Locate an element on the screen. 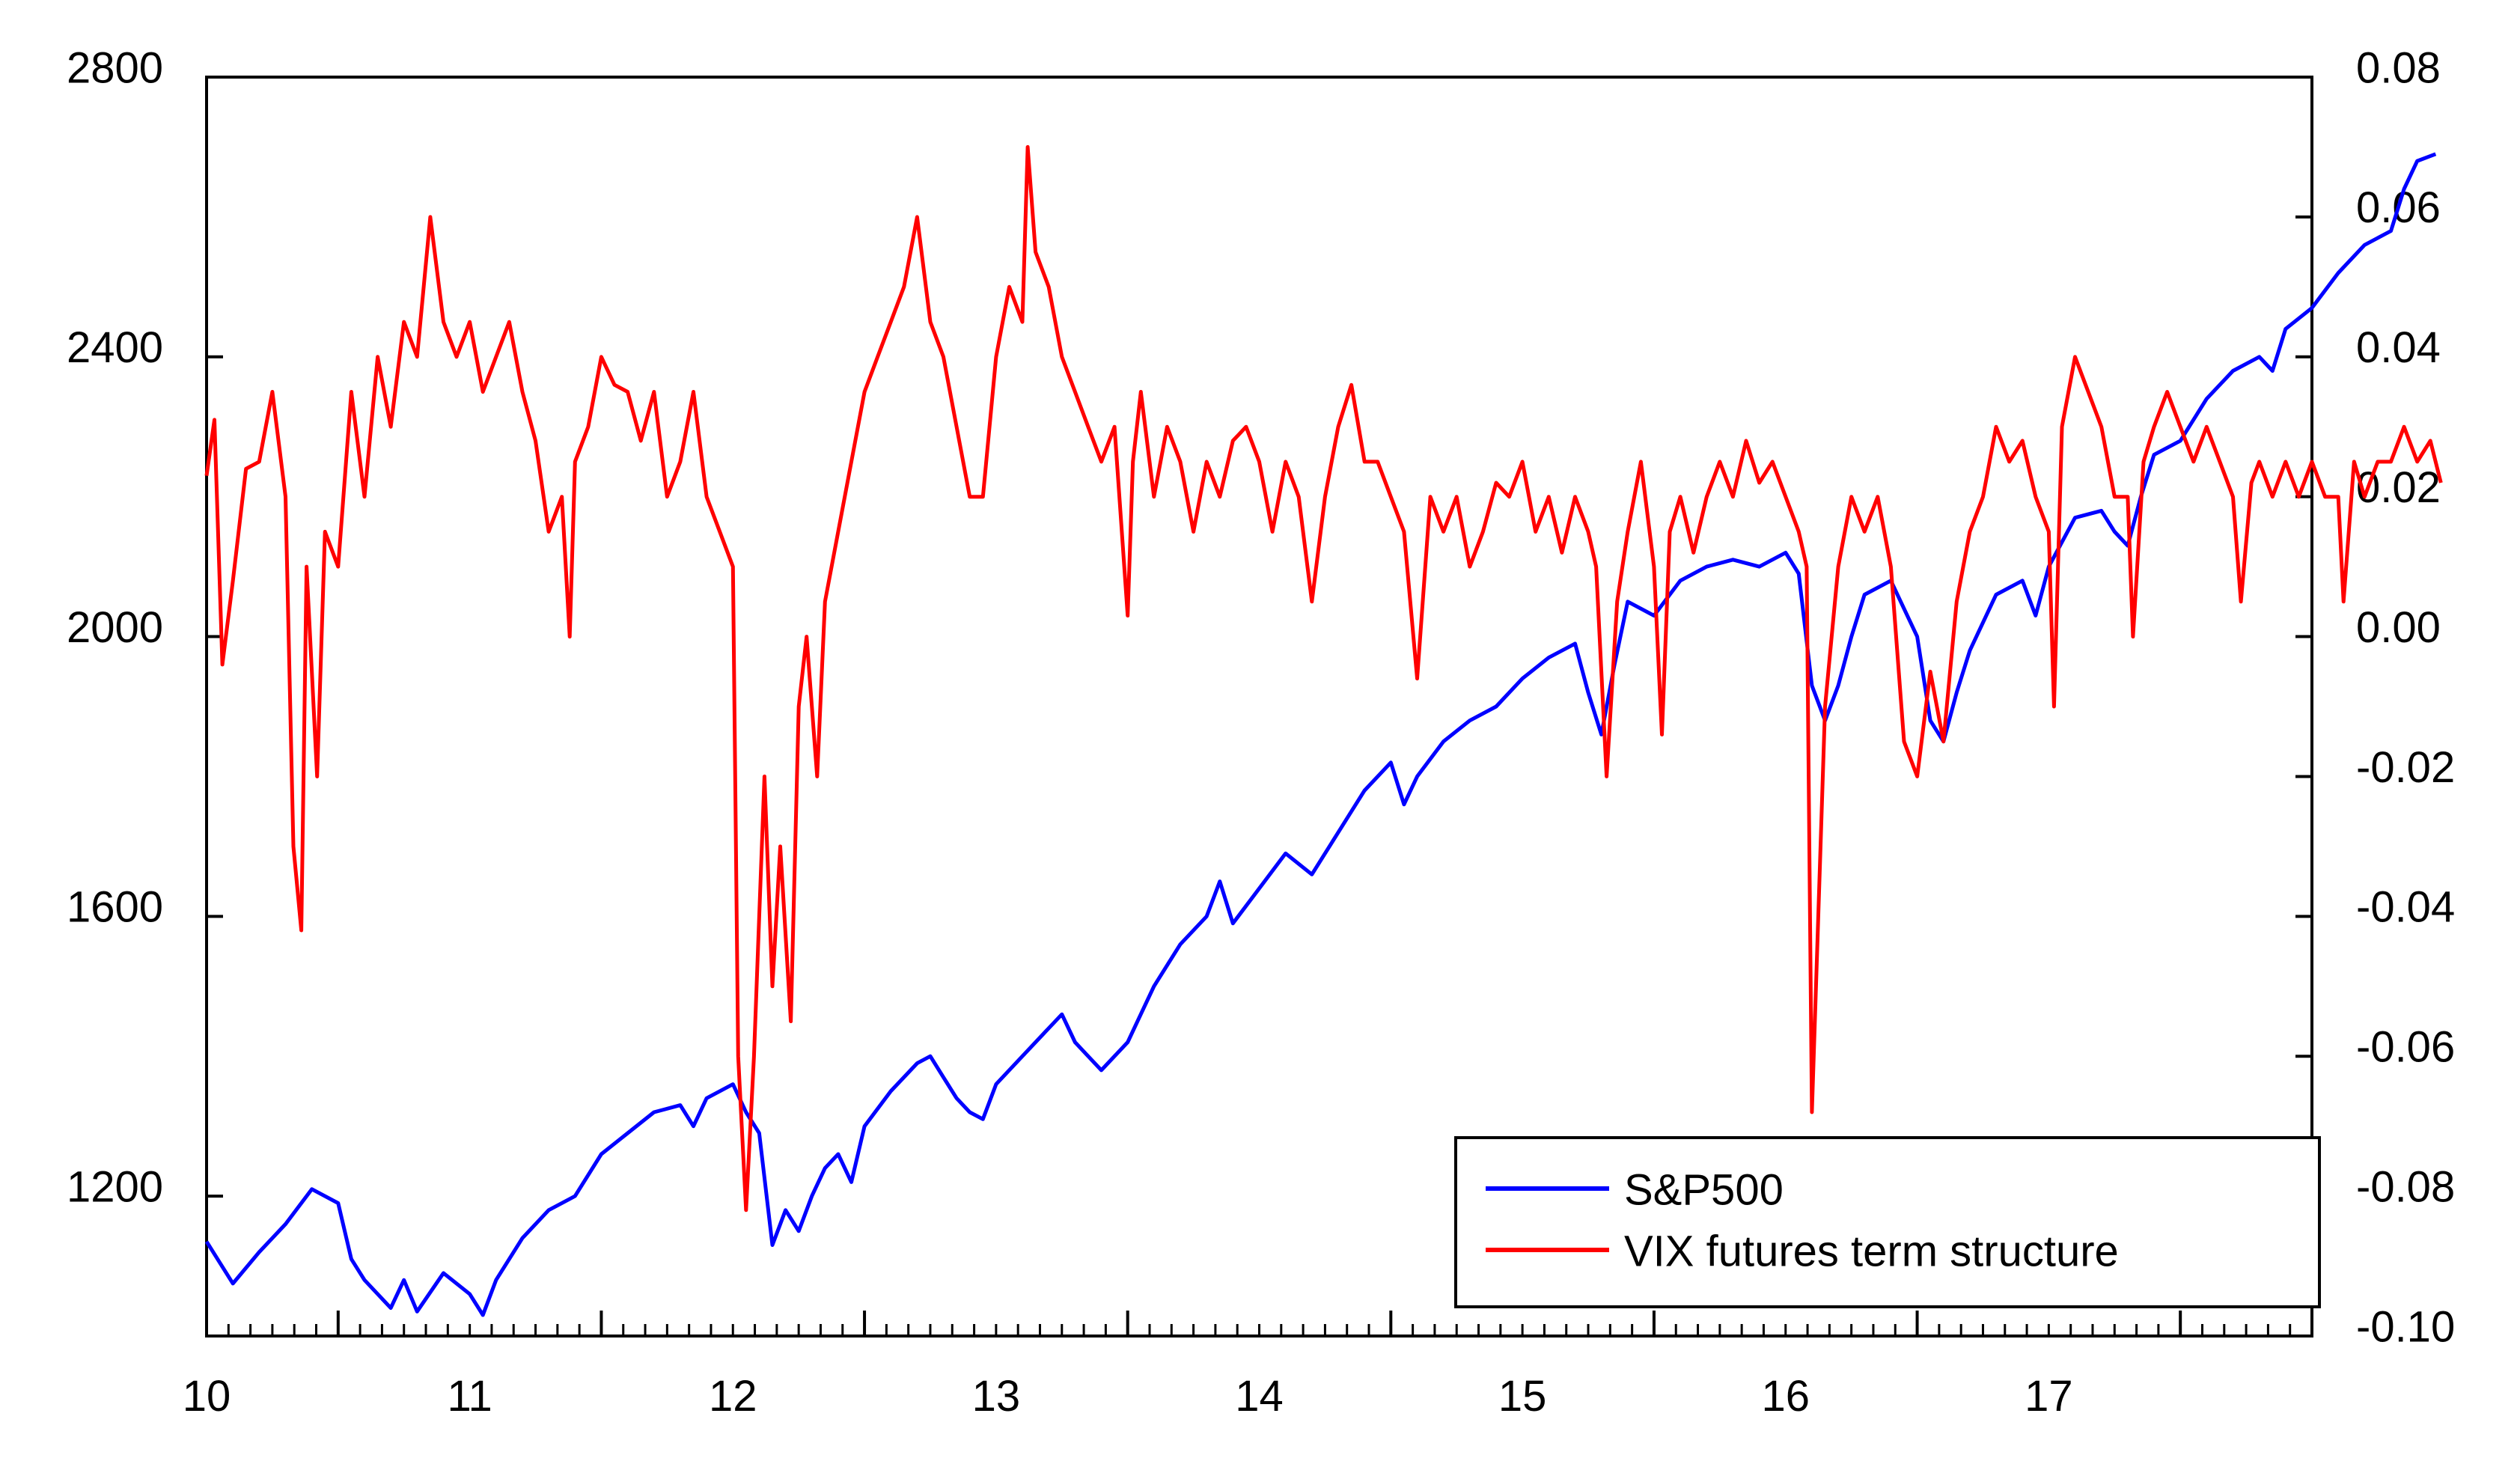 This screenshot has height=1458, width=2520. x-tick-label: 13 is located at coordinates (996, 1396).